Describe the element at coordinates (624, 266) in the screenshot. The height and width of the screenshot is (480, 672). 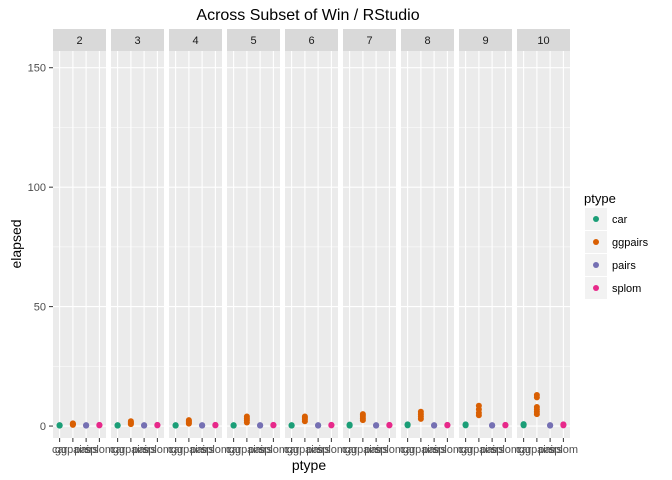
I see `legend-label-pairs: pairs` at that location.